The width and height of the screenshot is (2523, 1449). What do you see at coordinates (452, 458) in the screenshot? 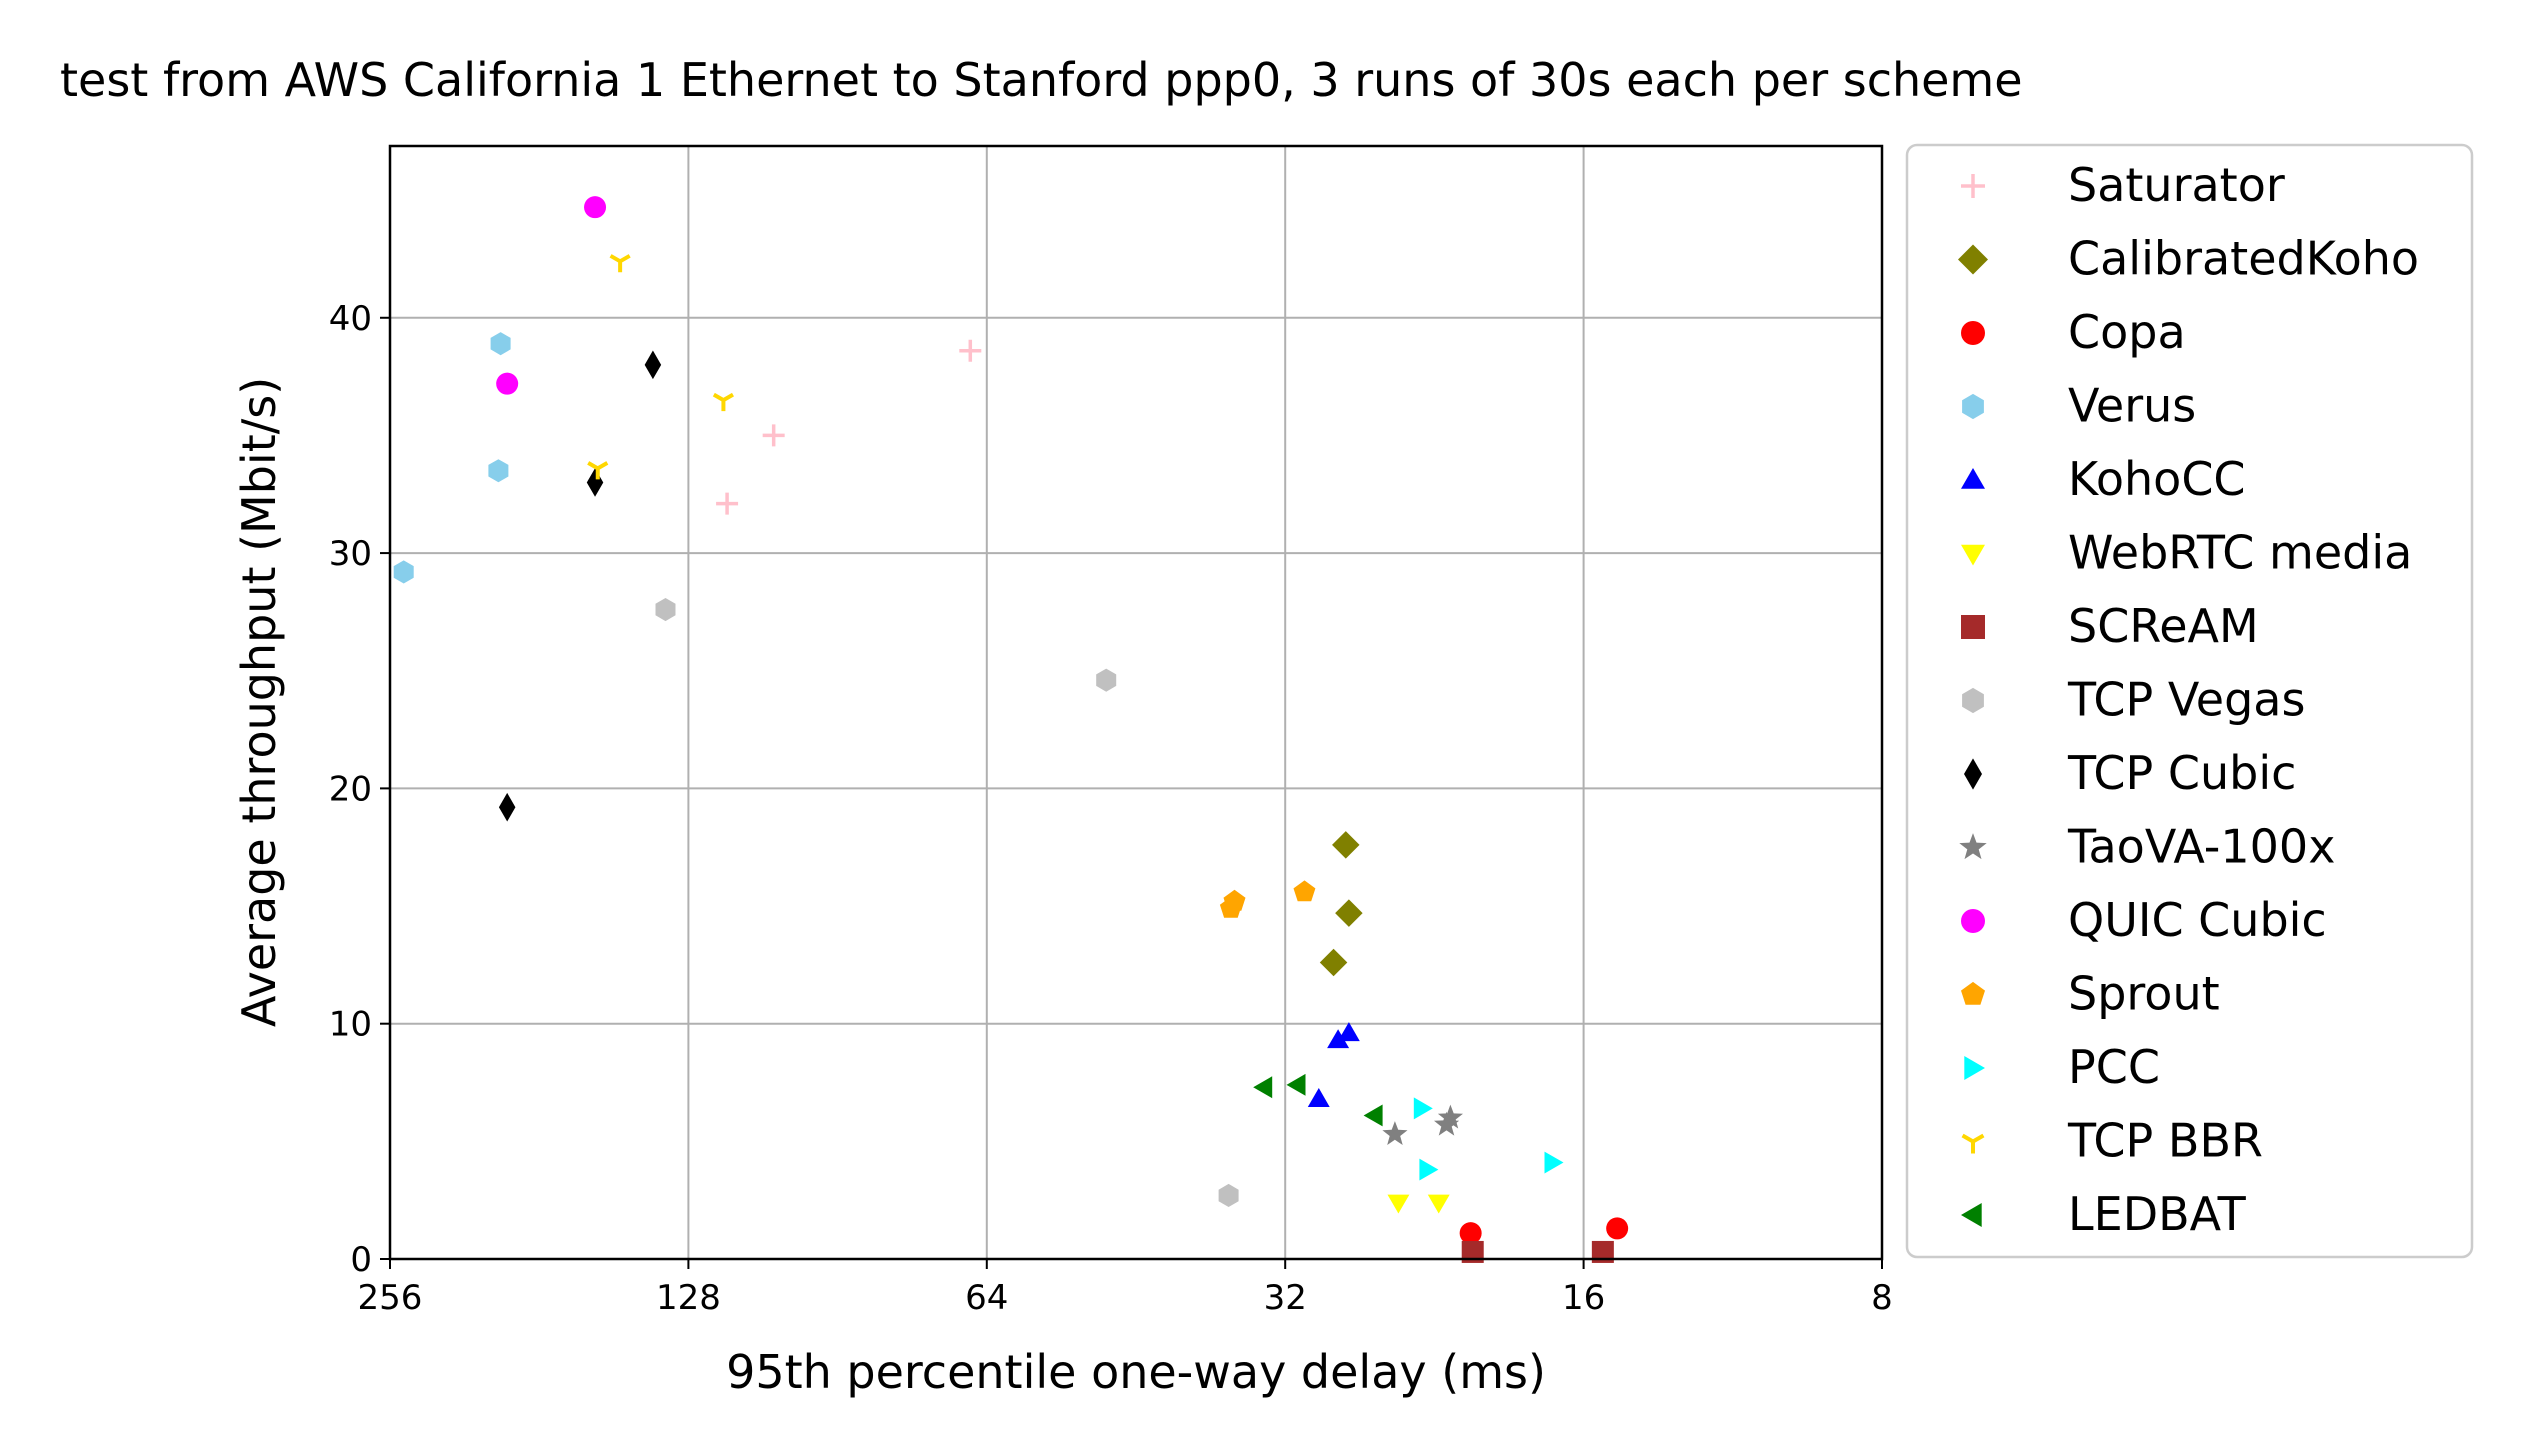
I see `series-verus` at bounding box center [452, 458].